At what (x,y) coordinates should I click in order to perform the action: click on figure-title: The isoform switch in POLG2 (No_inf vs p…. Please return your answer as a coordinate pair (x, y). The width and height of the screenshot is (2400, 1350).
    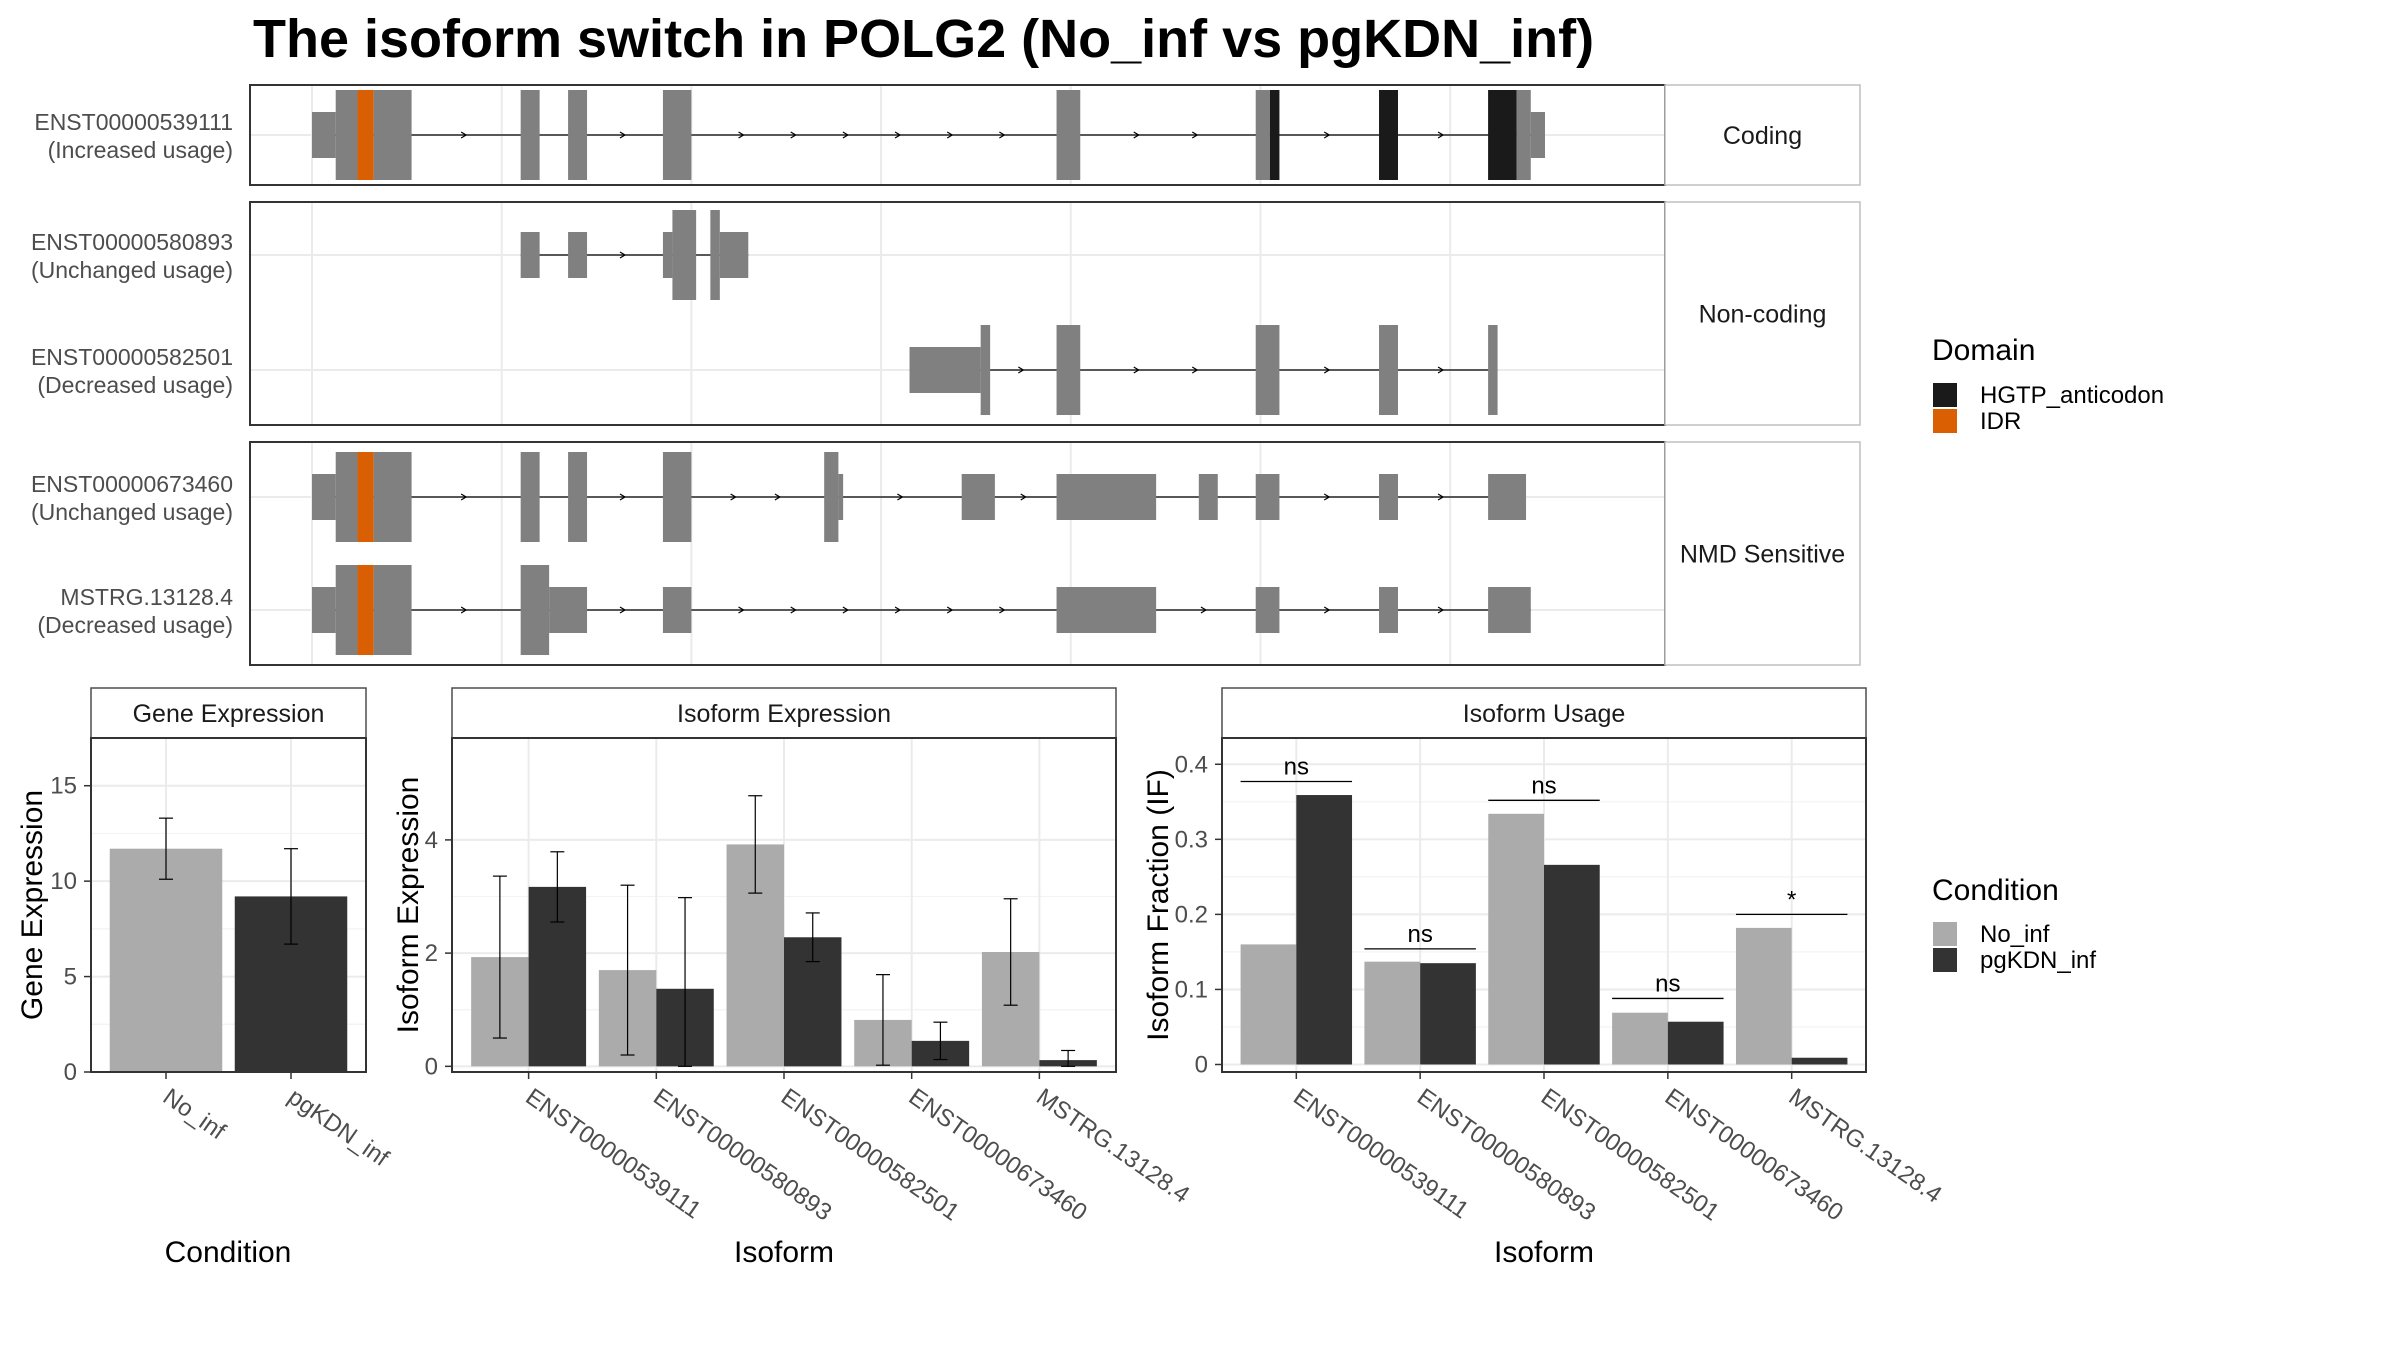
    Looking at the image, I should click on (923, 39).